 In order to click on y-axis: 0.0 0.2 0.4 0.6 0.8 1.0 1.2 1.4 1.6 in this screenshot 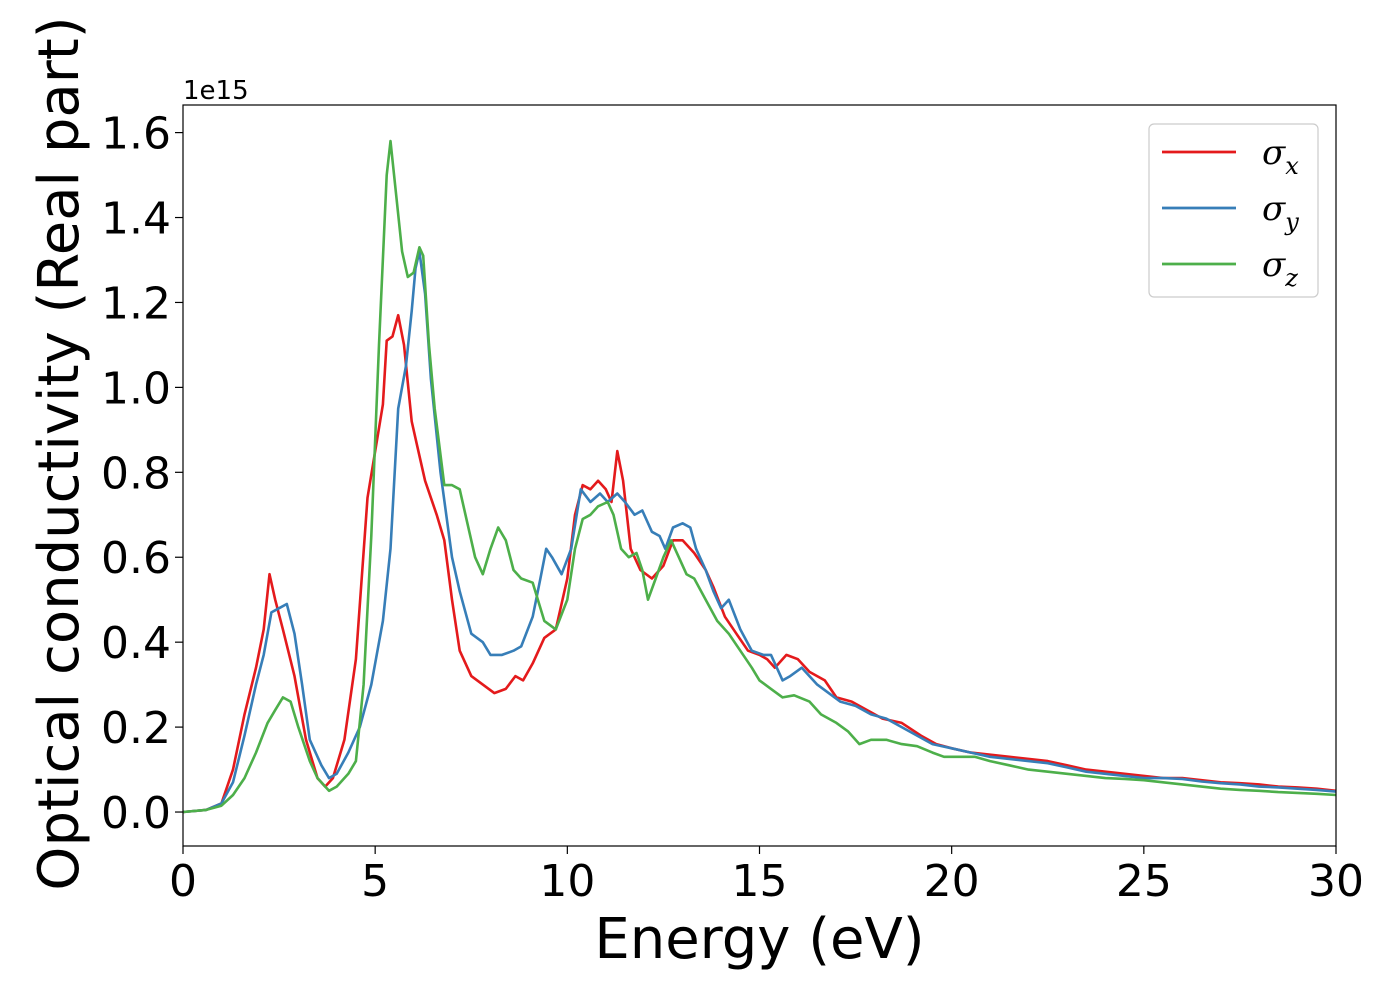, I will do `click(142, 474)`.